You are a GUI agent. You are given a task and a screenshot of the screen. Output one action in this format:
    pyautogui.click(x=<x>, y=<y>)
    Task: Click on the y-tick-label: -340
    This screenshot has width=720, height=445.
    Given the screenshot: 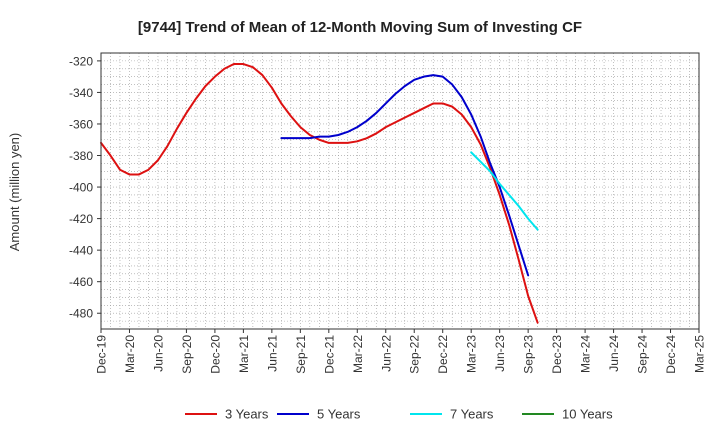 What is the action you would take?
    pyautogui.click(x=81, y=93)
    